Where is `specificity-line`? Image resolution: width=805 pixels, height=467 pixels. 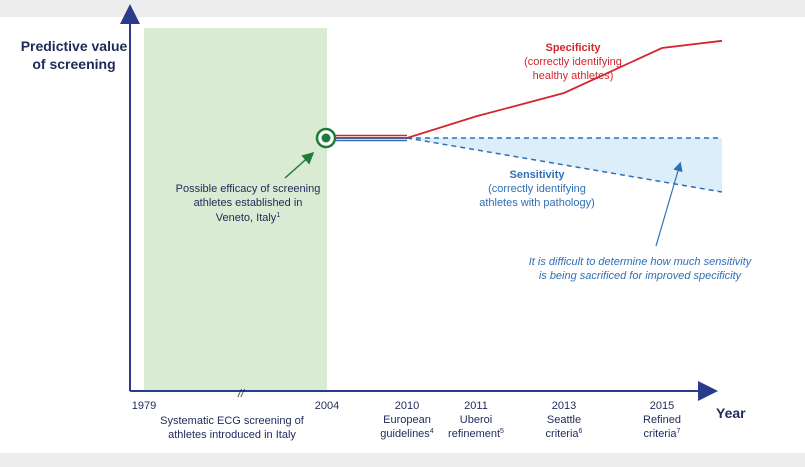 specificity-line is located at coordinates (564, 89).